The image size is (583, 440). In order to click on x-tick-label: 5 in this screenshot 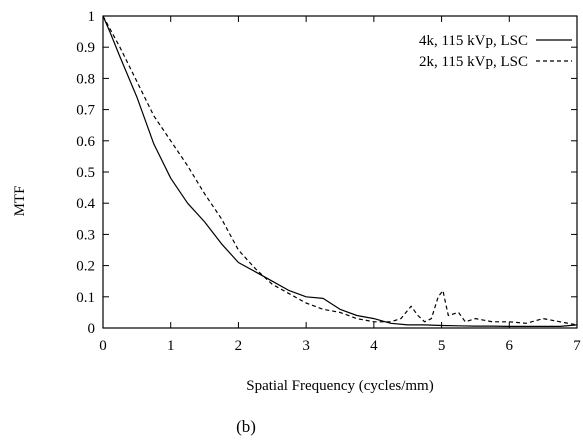, I will do `click(442, 346)`.